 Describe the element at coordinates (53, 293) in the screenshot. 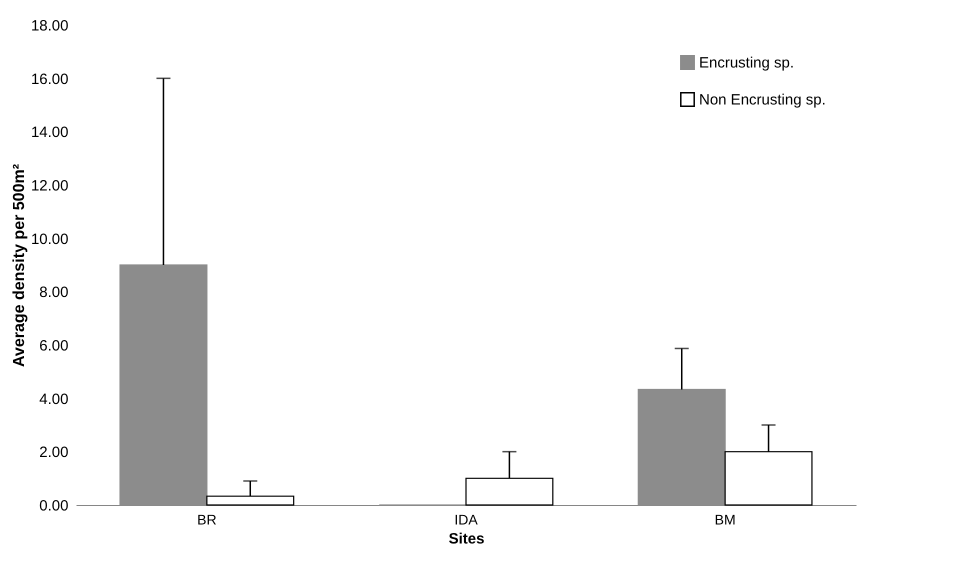

I see `y-tick-label: 8.00` at that location.